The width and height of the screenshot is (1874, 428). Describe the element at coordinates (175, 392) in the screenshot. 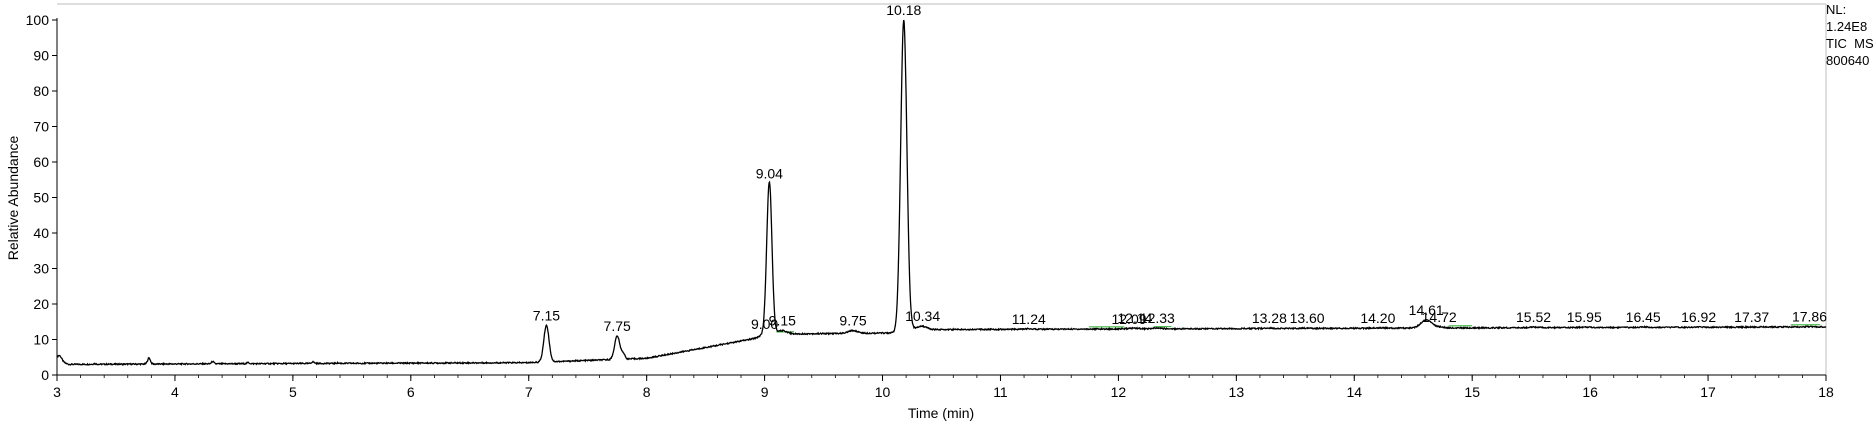

I see `x-tick-label-4: 4` at that location.